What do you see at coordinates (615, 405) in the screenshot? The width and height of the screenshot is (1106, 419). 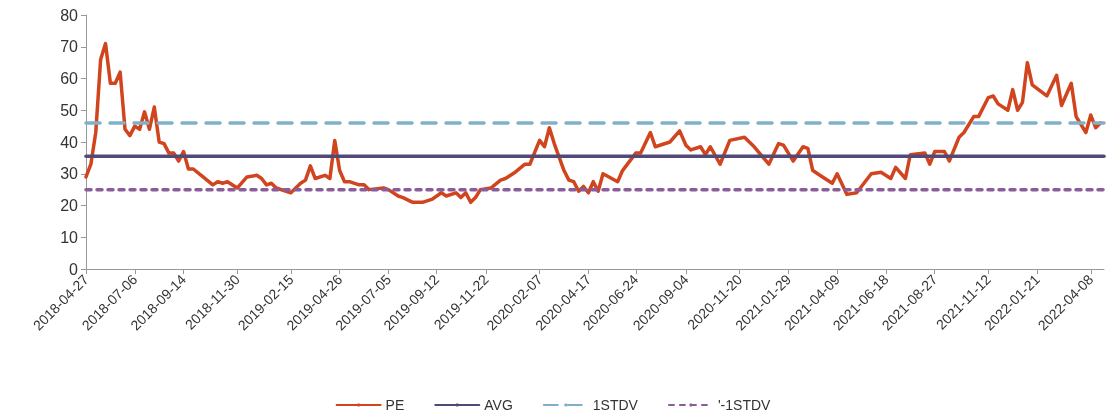 I see `legend-label: 1STDV` at bounding box center [615, 405].